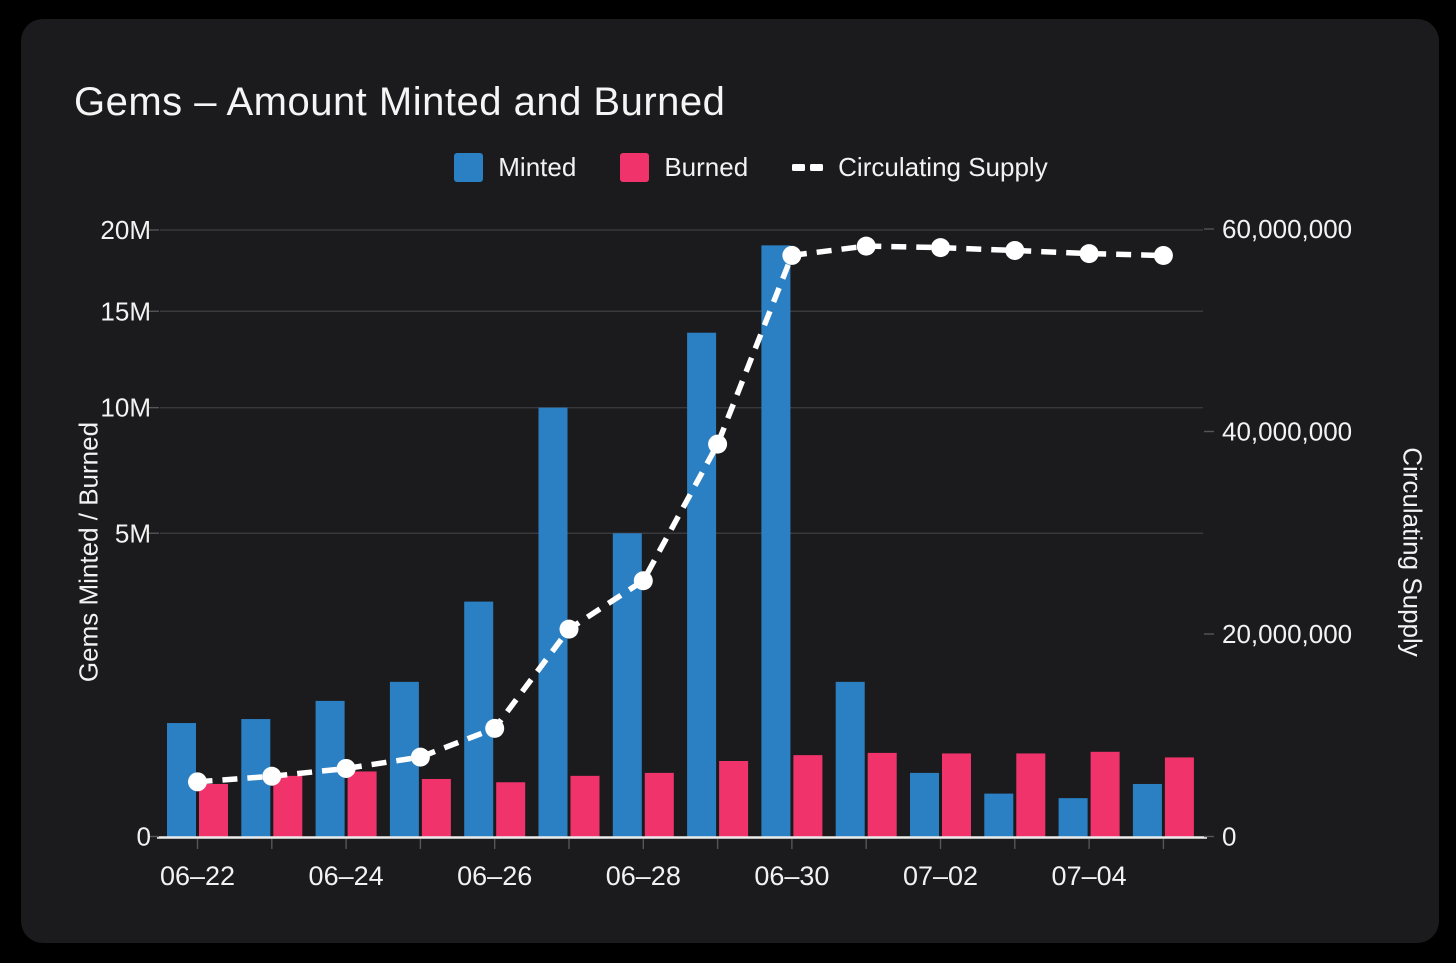 The width and height of the screenshot is (1456, 963). Describe the element at coordinates (197, 876) in the screenshot. I see `x-tick-label-06-22: 06–22` at that location.